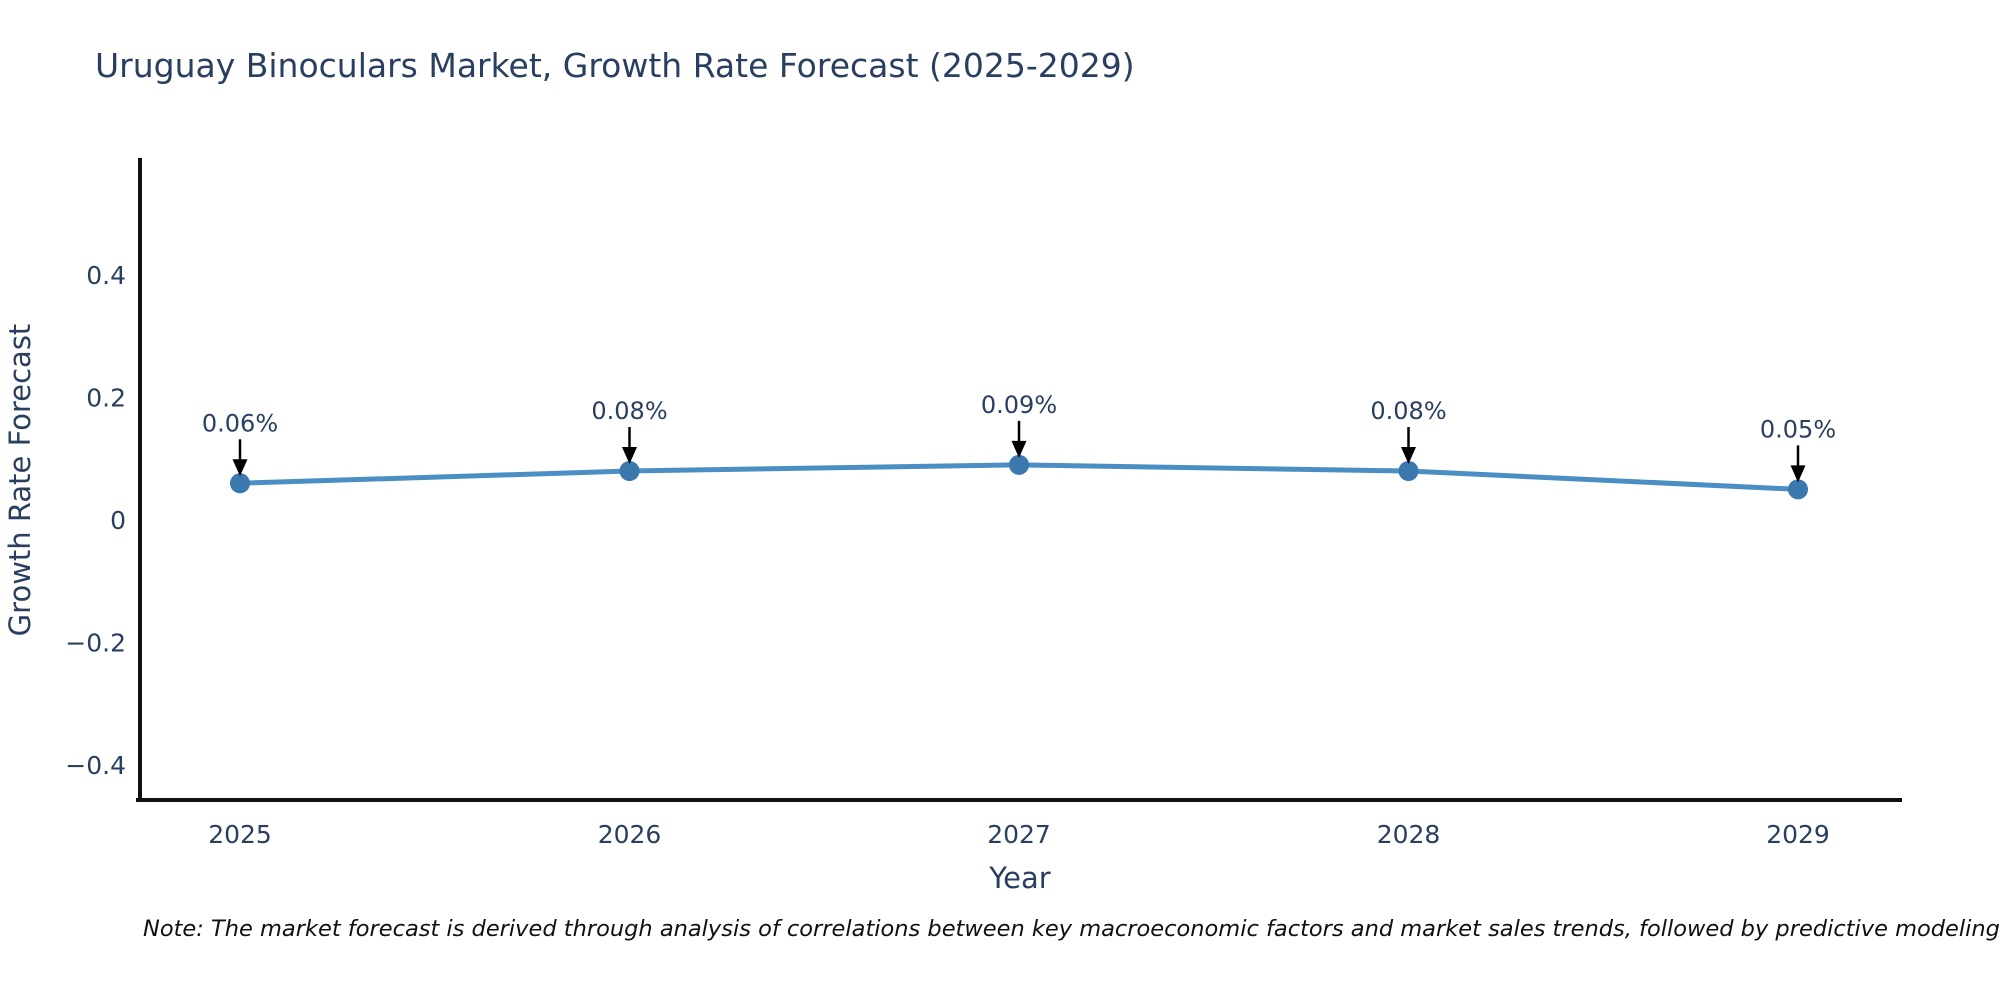  What do you see at coordinates (106, 398) in the screenshot?
I see `y-tick-label: 0.2` at bounding box center [106, 398].